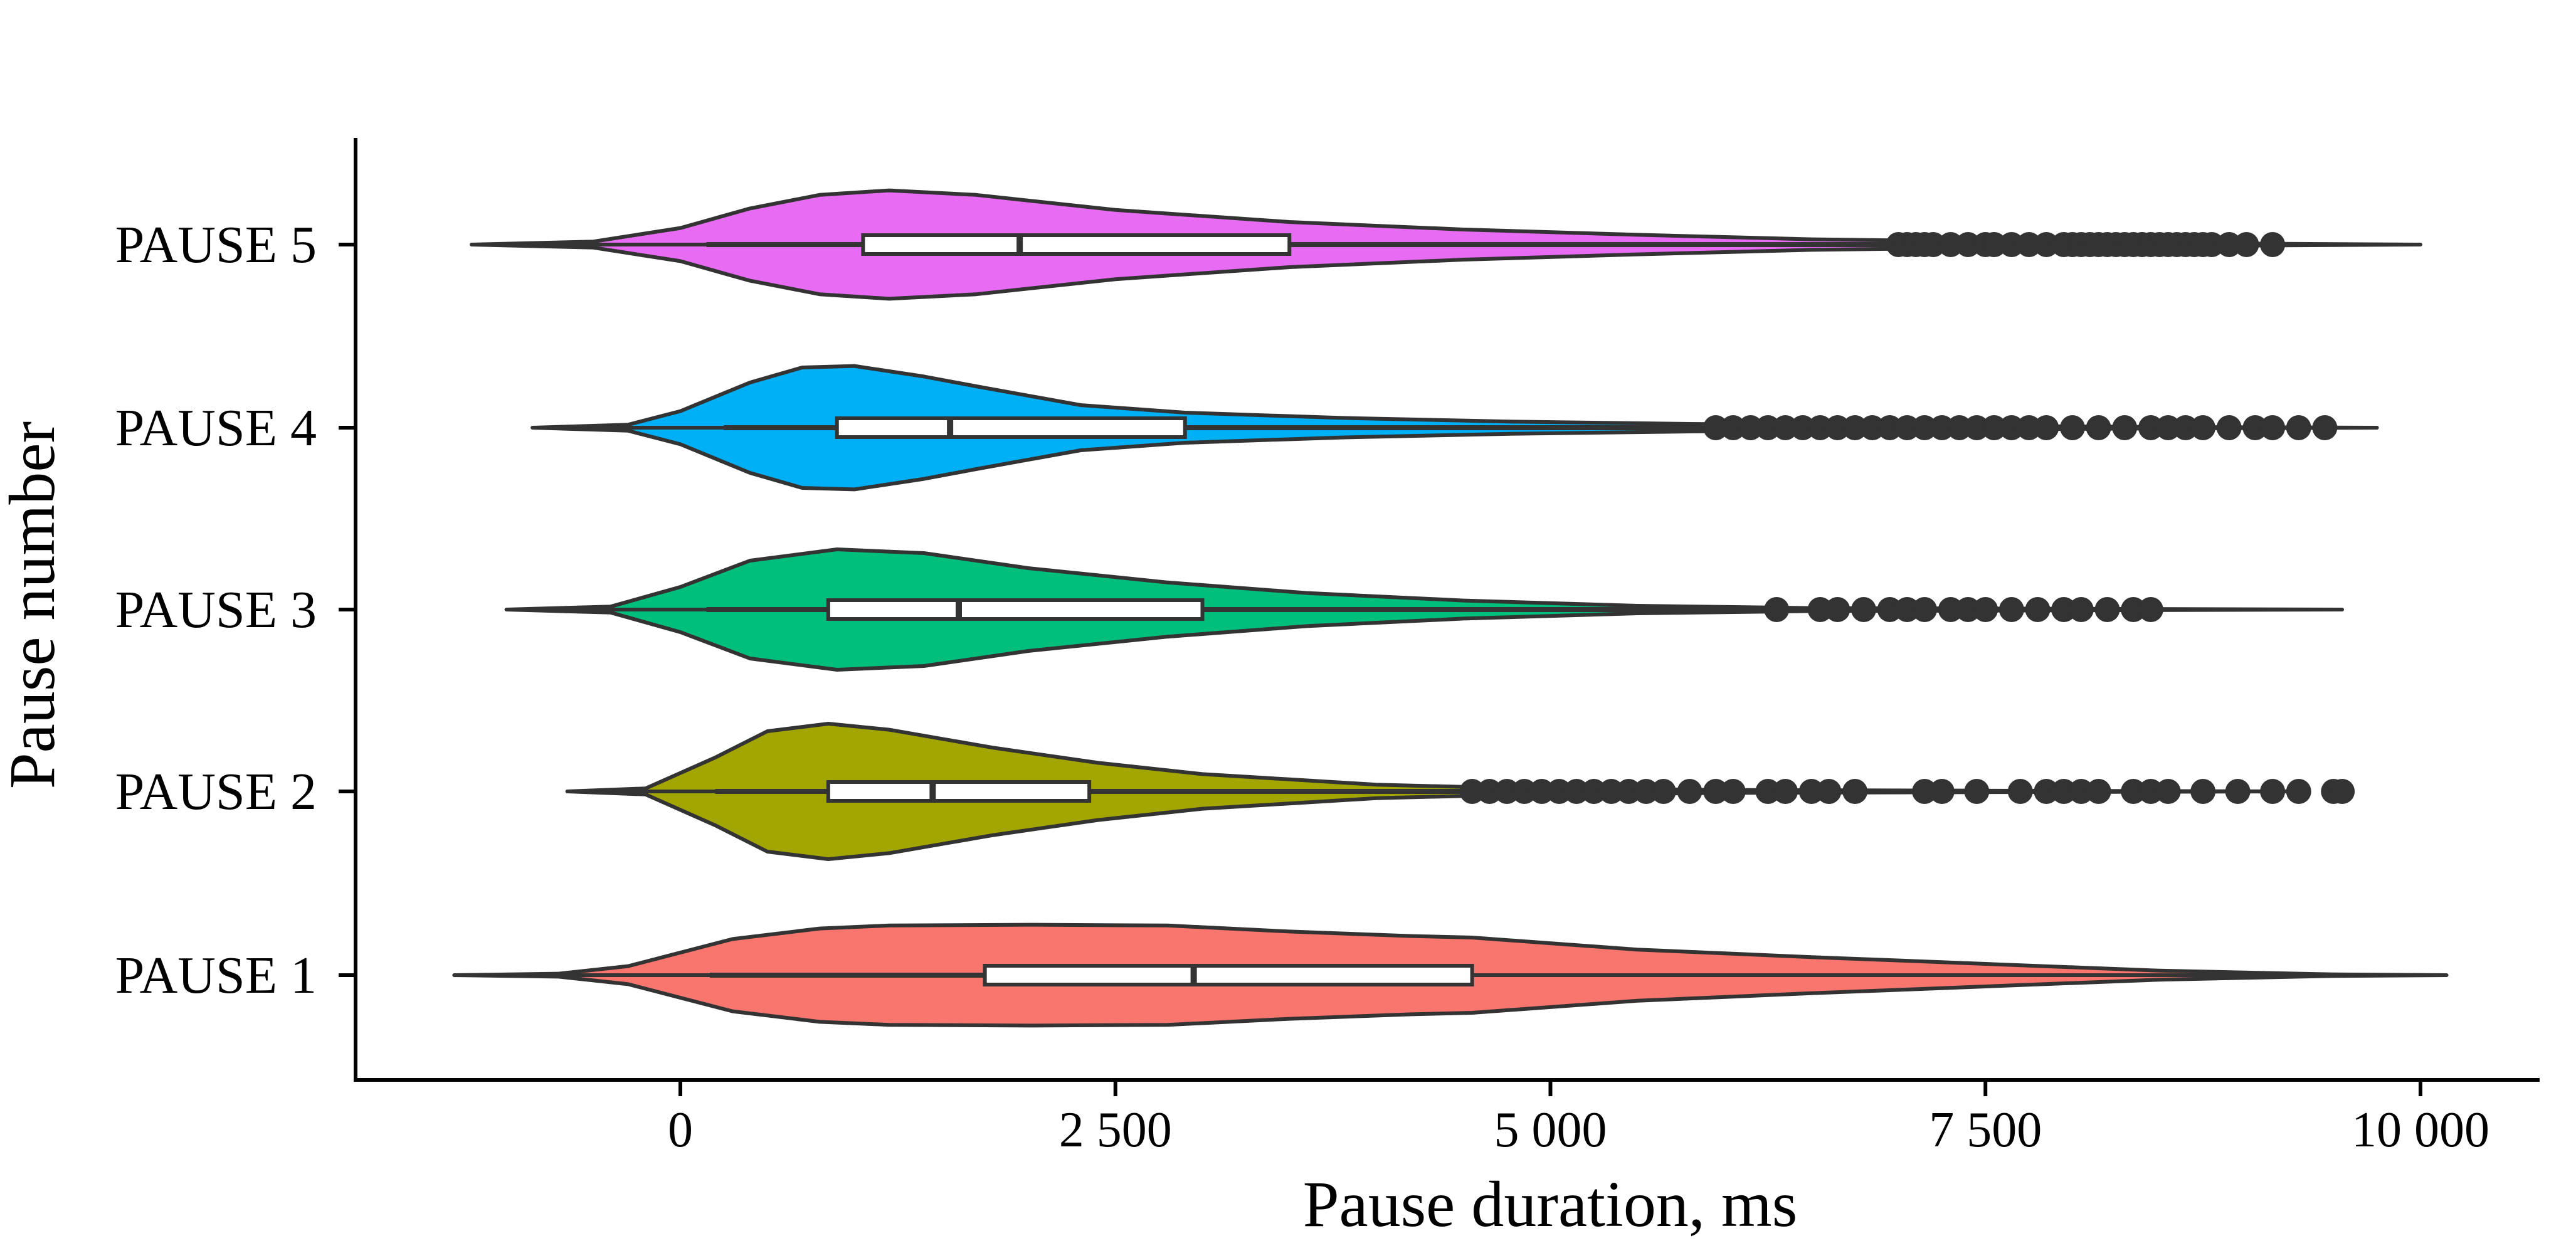 The height and width of the screenshot is (1258, 2576). Describe the element at coordinates (34, 605) in the screenshot. I see `y-axis-title: Pause number` at that location.